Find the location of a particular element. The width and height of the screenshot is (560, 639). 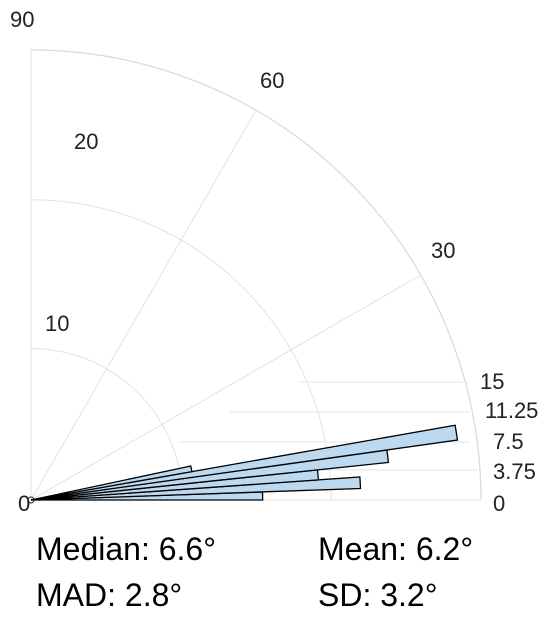

center-point is located at coordinates (31, 500).